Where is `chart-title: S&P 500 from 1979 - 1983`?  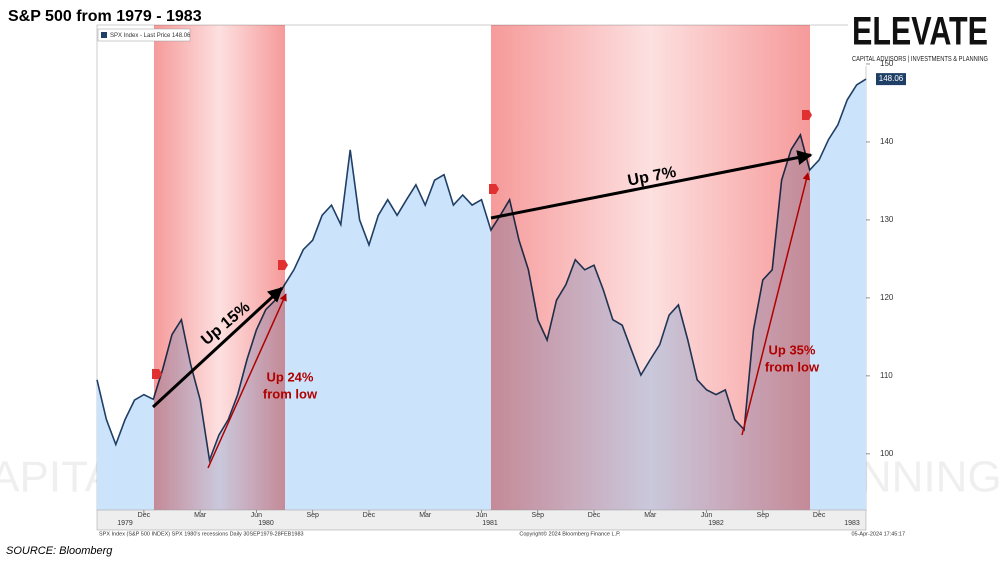
chart-title: S&P 500 from 1979 - 1983 is located at coordinates (105, 16).